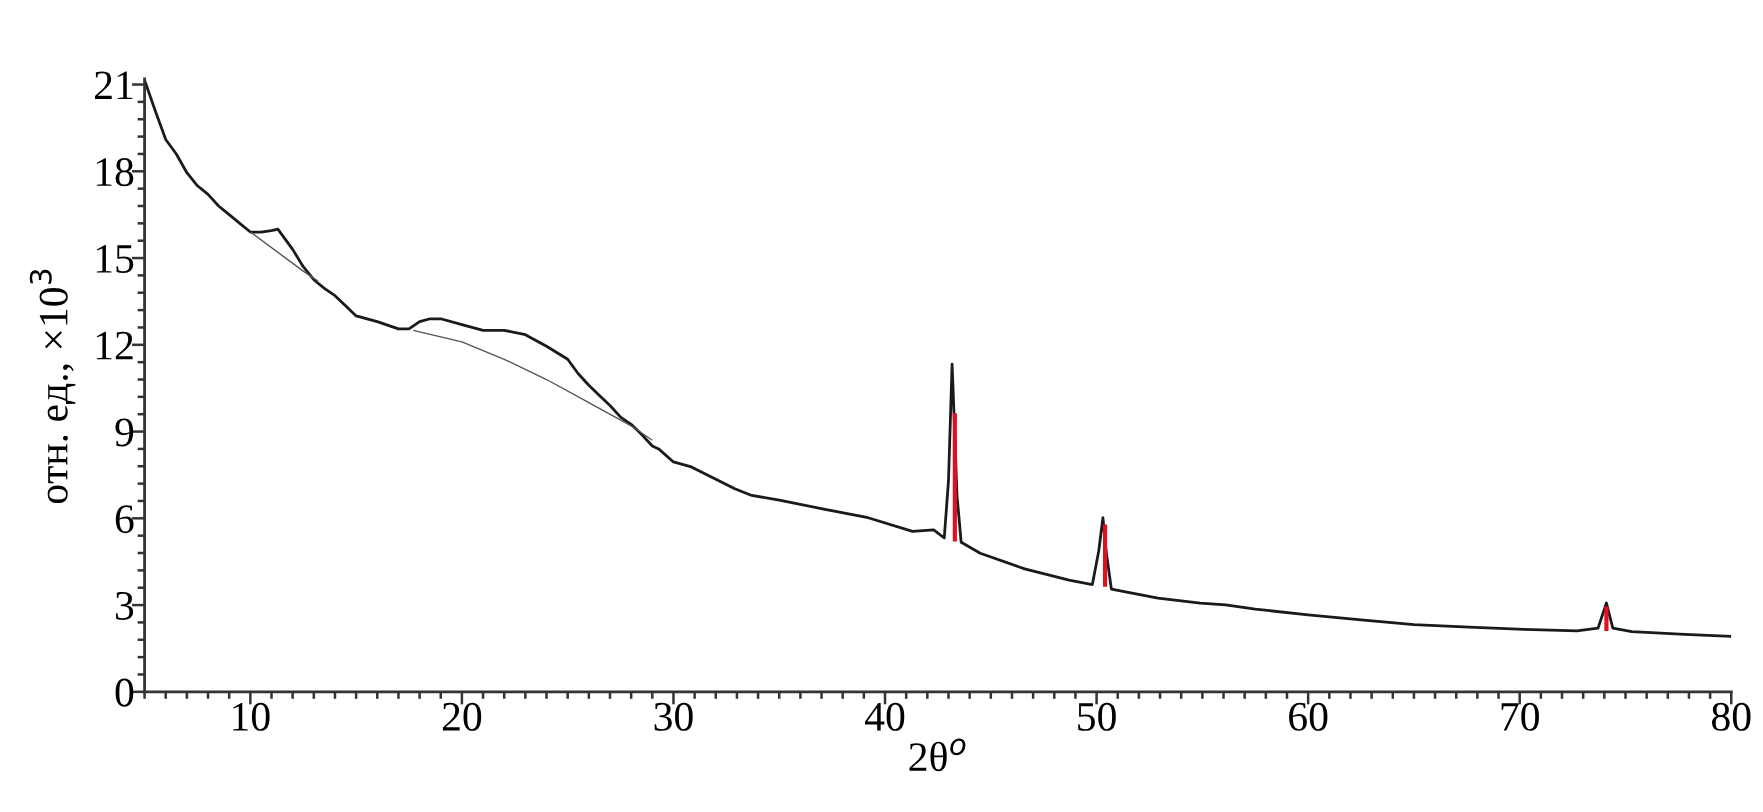 The image size is (1763, 812). I want to click on y-tick-label: 3, so click(125, 605).